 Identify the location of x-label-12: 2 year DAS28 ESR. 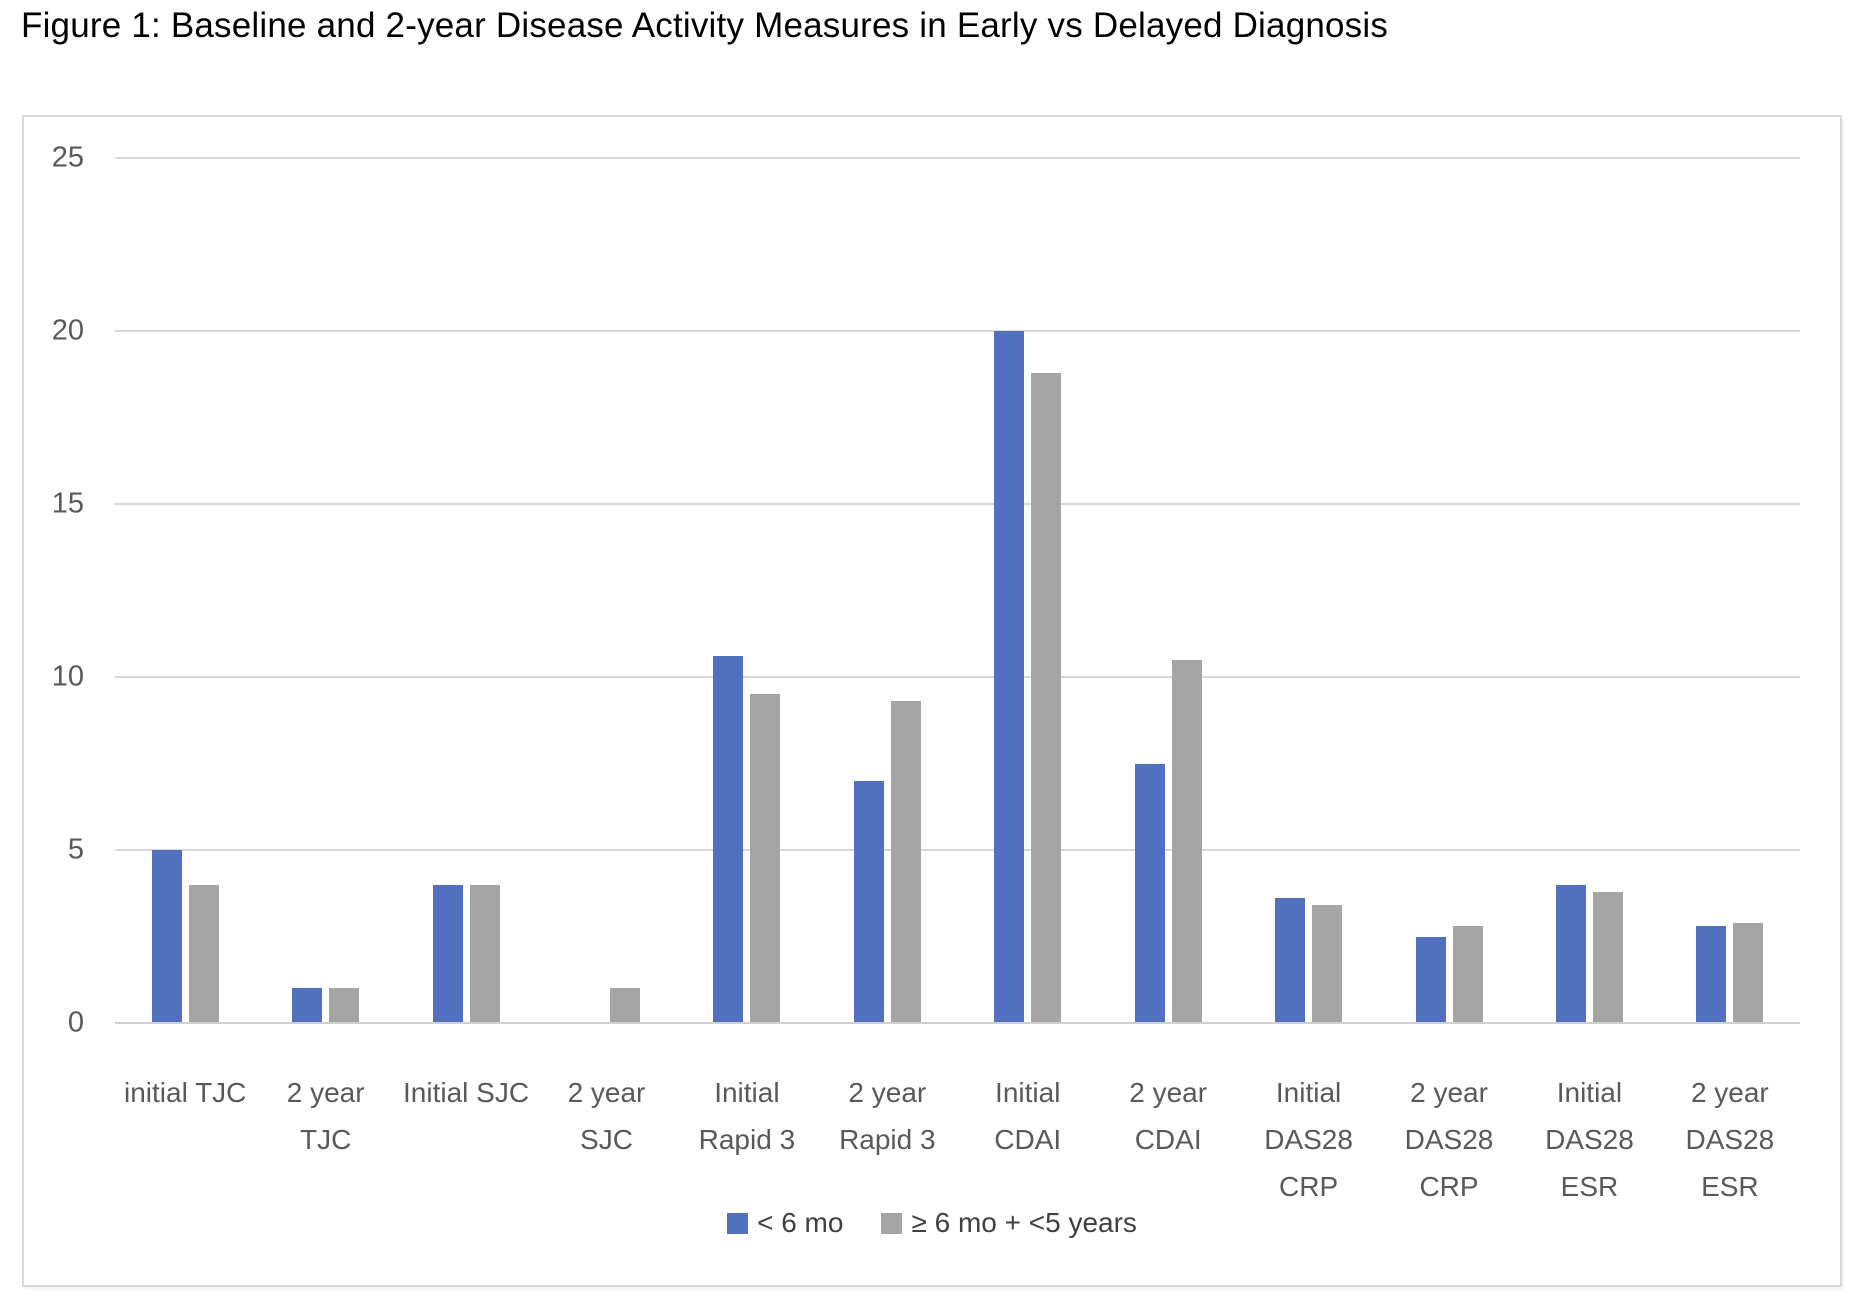
(1730, 1139).